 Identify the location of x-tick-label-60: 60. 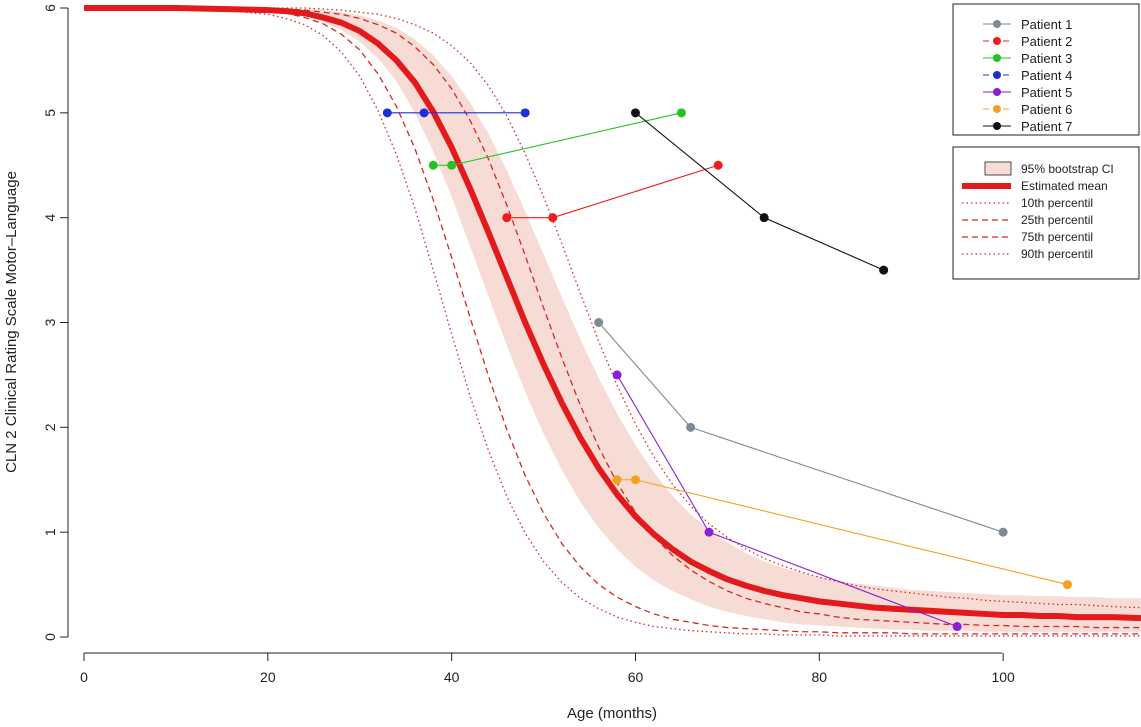
(636, 677).